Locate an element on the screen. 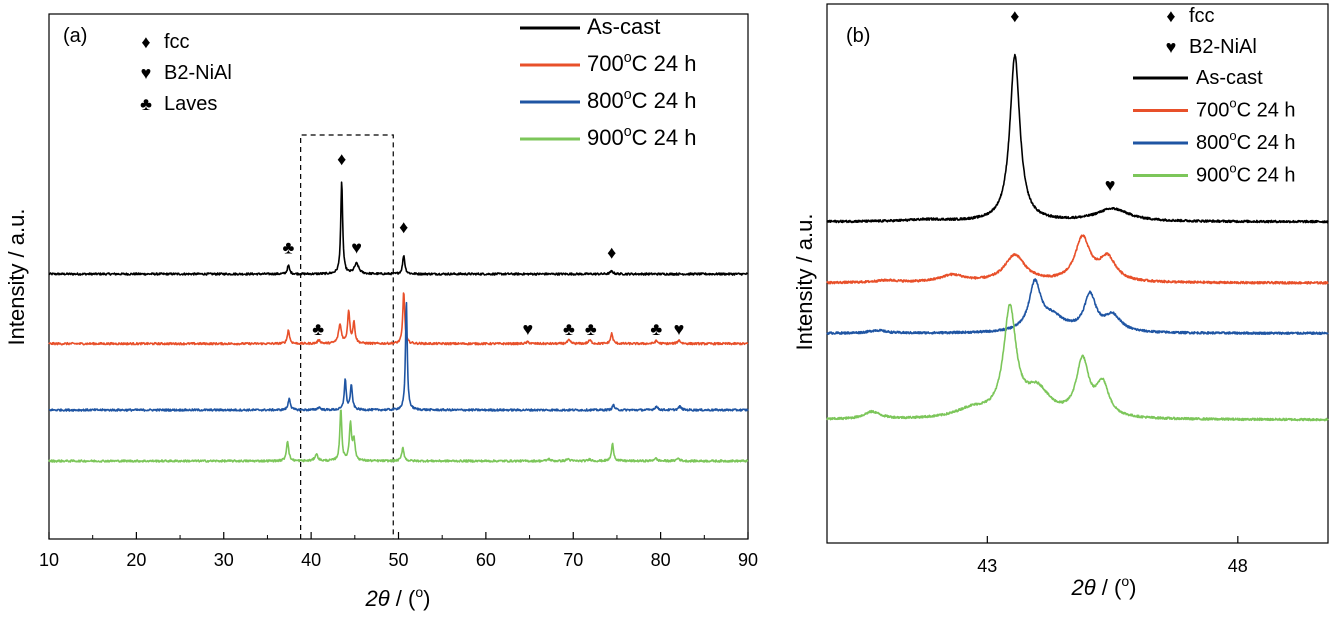  series-800oc-24-h-a is located at coordinates (398, 356).